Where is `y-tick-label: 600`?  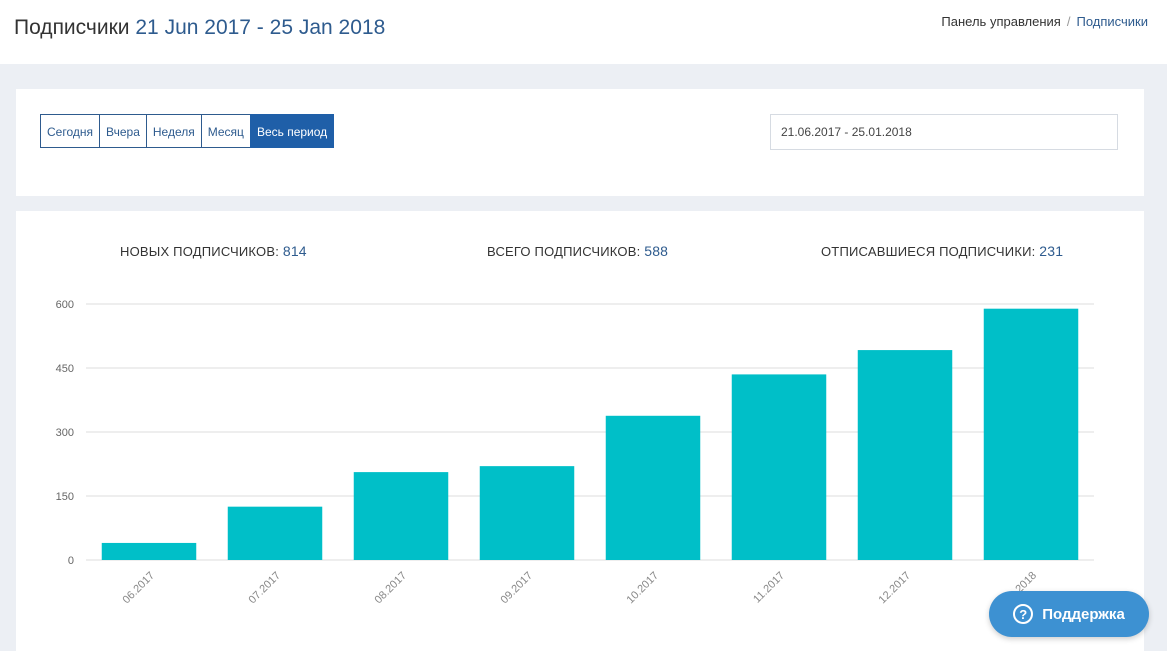
y-tick-label: 600 is located at coordinates (65, 305).